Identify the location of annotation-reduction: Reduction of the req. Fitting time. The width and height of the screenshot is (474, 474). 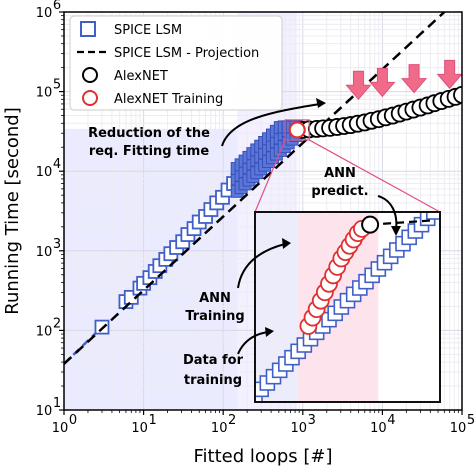
(207, 128).